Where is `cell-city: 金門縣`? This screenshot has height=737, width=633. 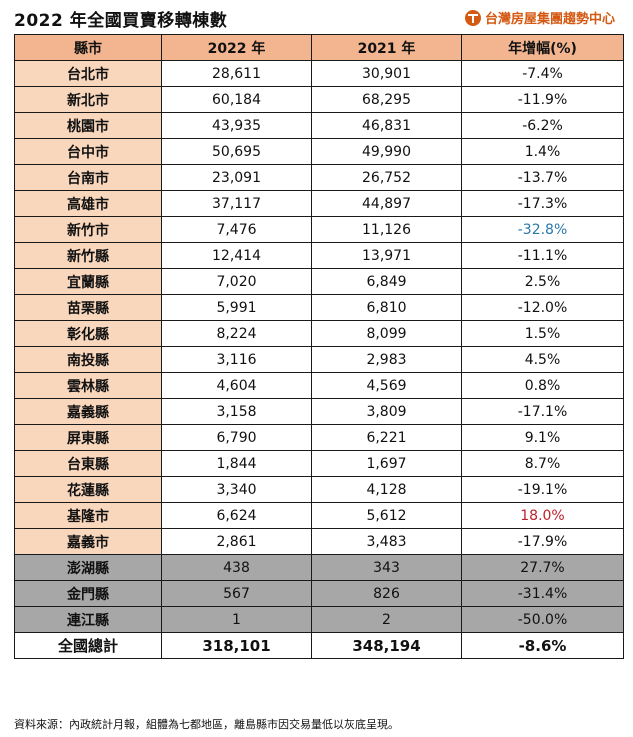 cell-city: 金門縣 is located at coordinates (88, 593).